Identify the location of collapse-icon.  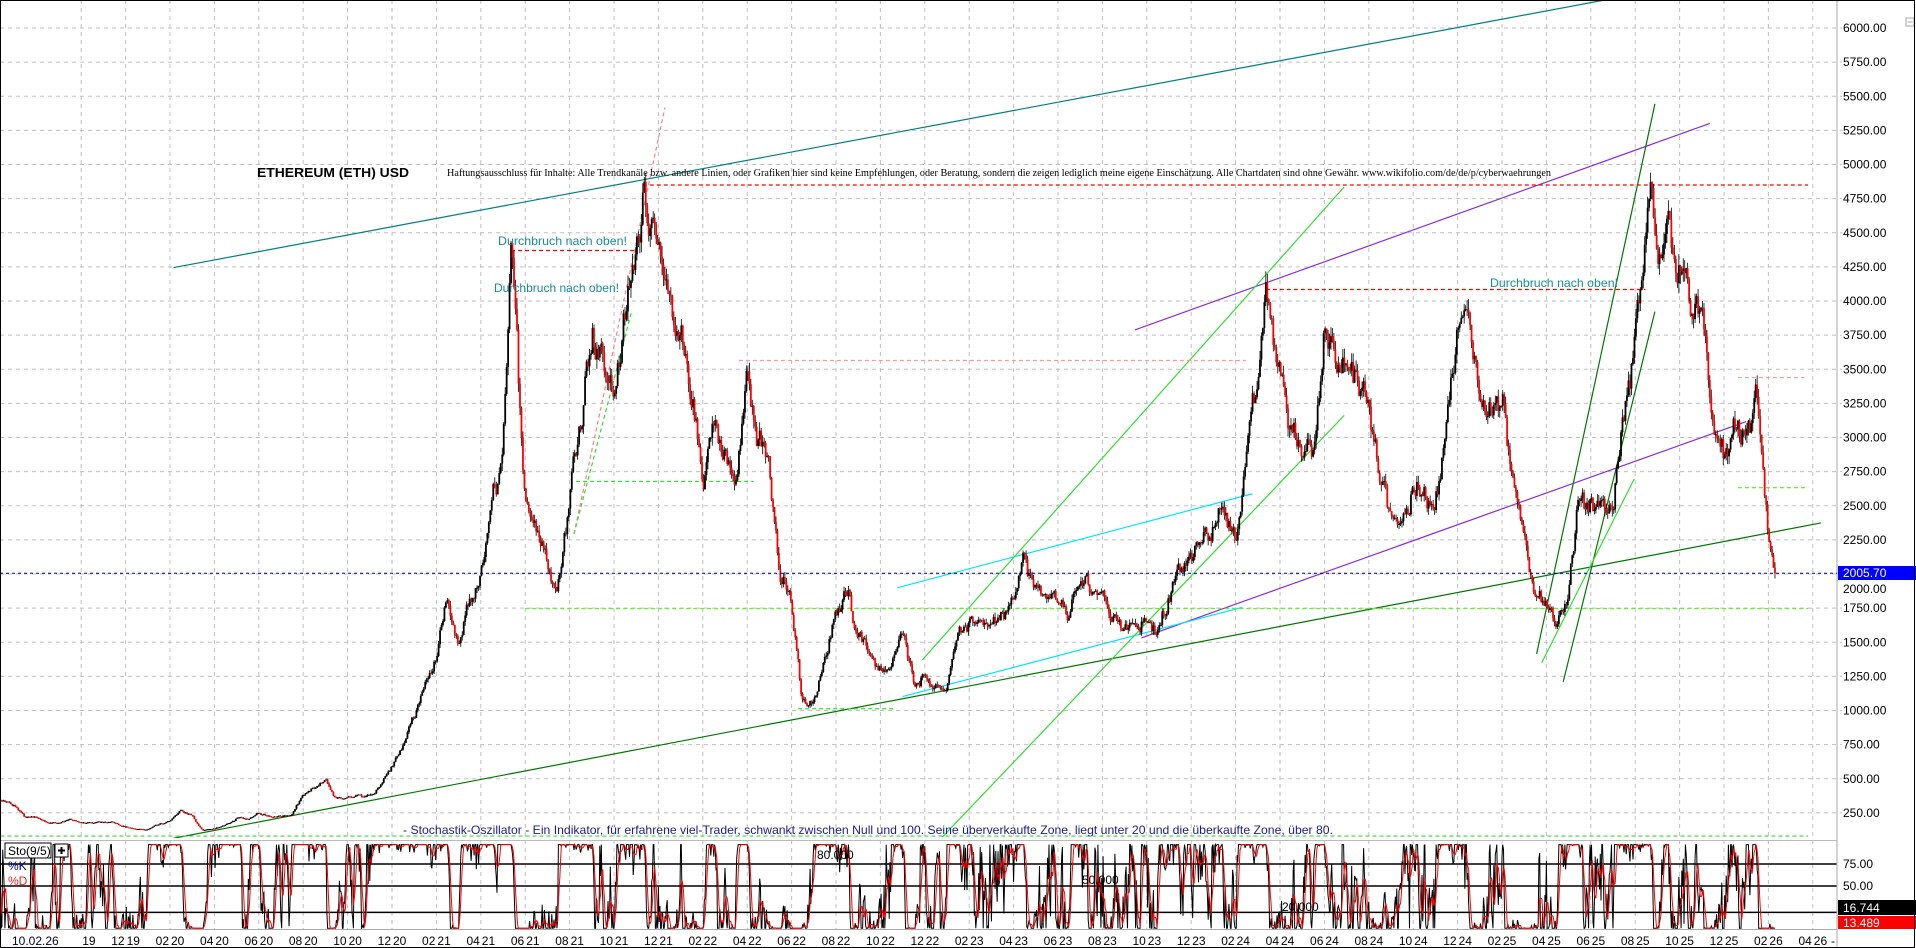
(1910, 22).